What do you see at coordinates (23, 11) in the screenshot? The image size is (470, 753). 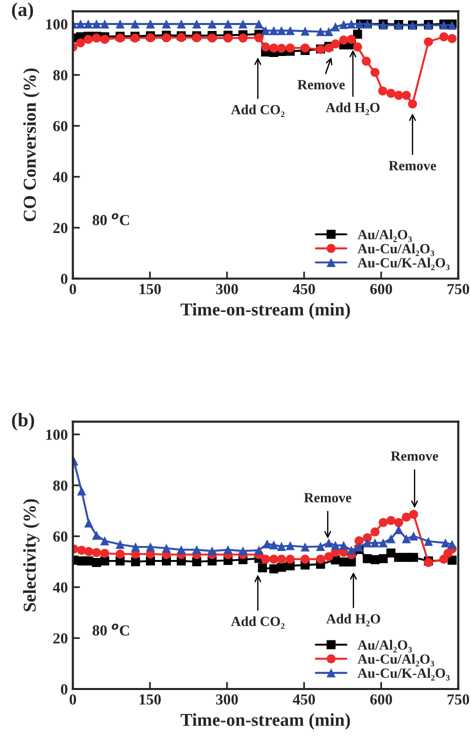 I see `chart-title: (a)` at bounding box center [23, 11].